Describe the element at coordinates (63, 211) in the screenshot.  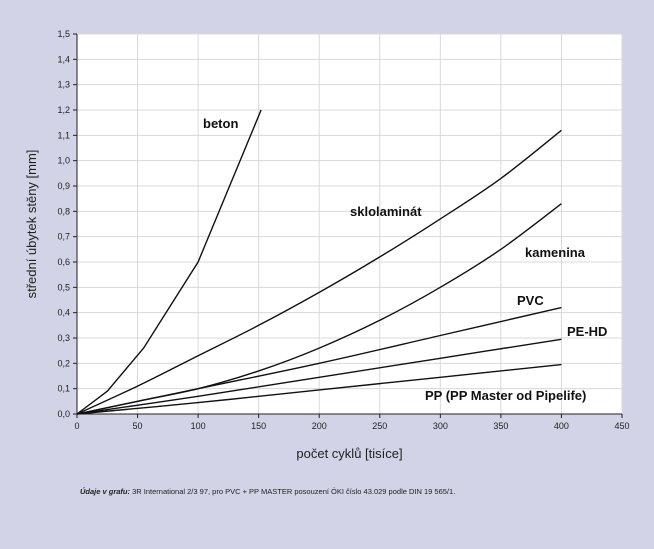
I see `y-tick-label: 0,8` at that location.